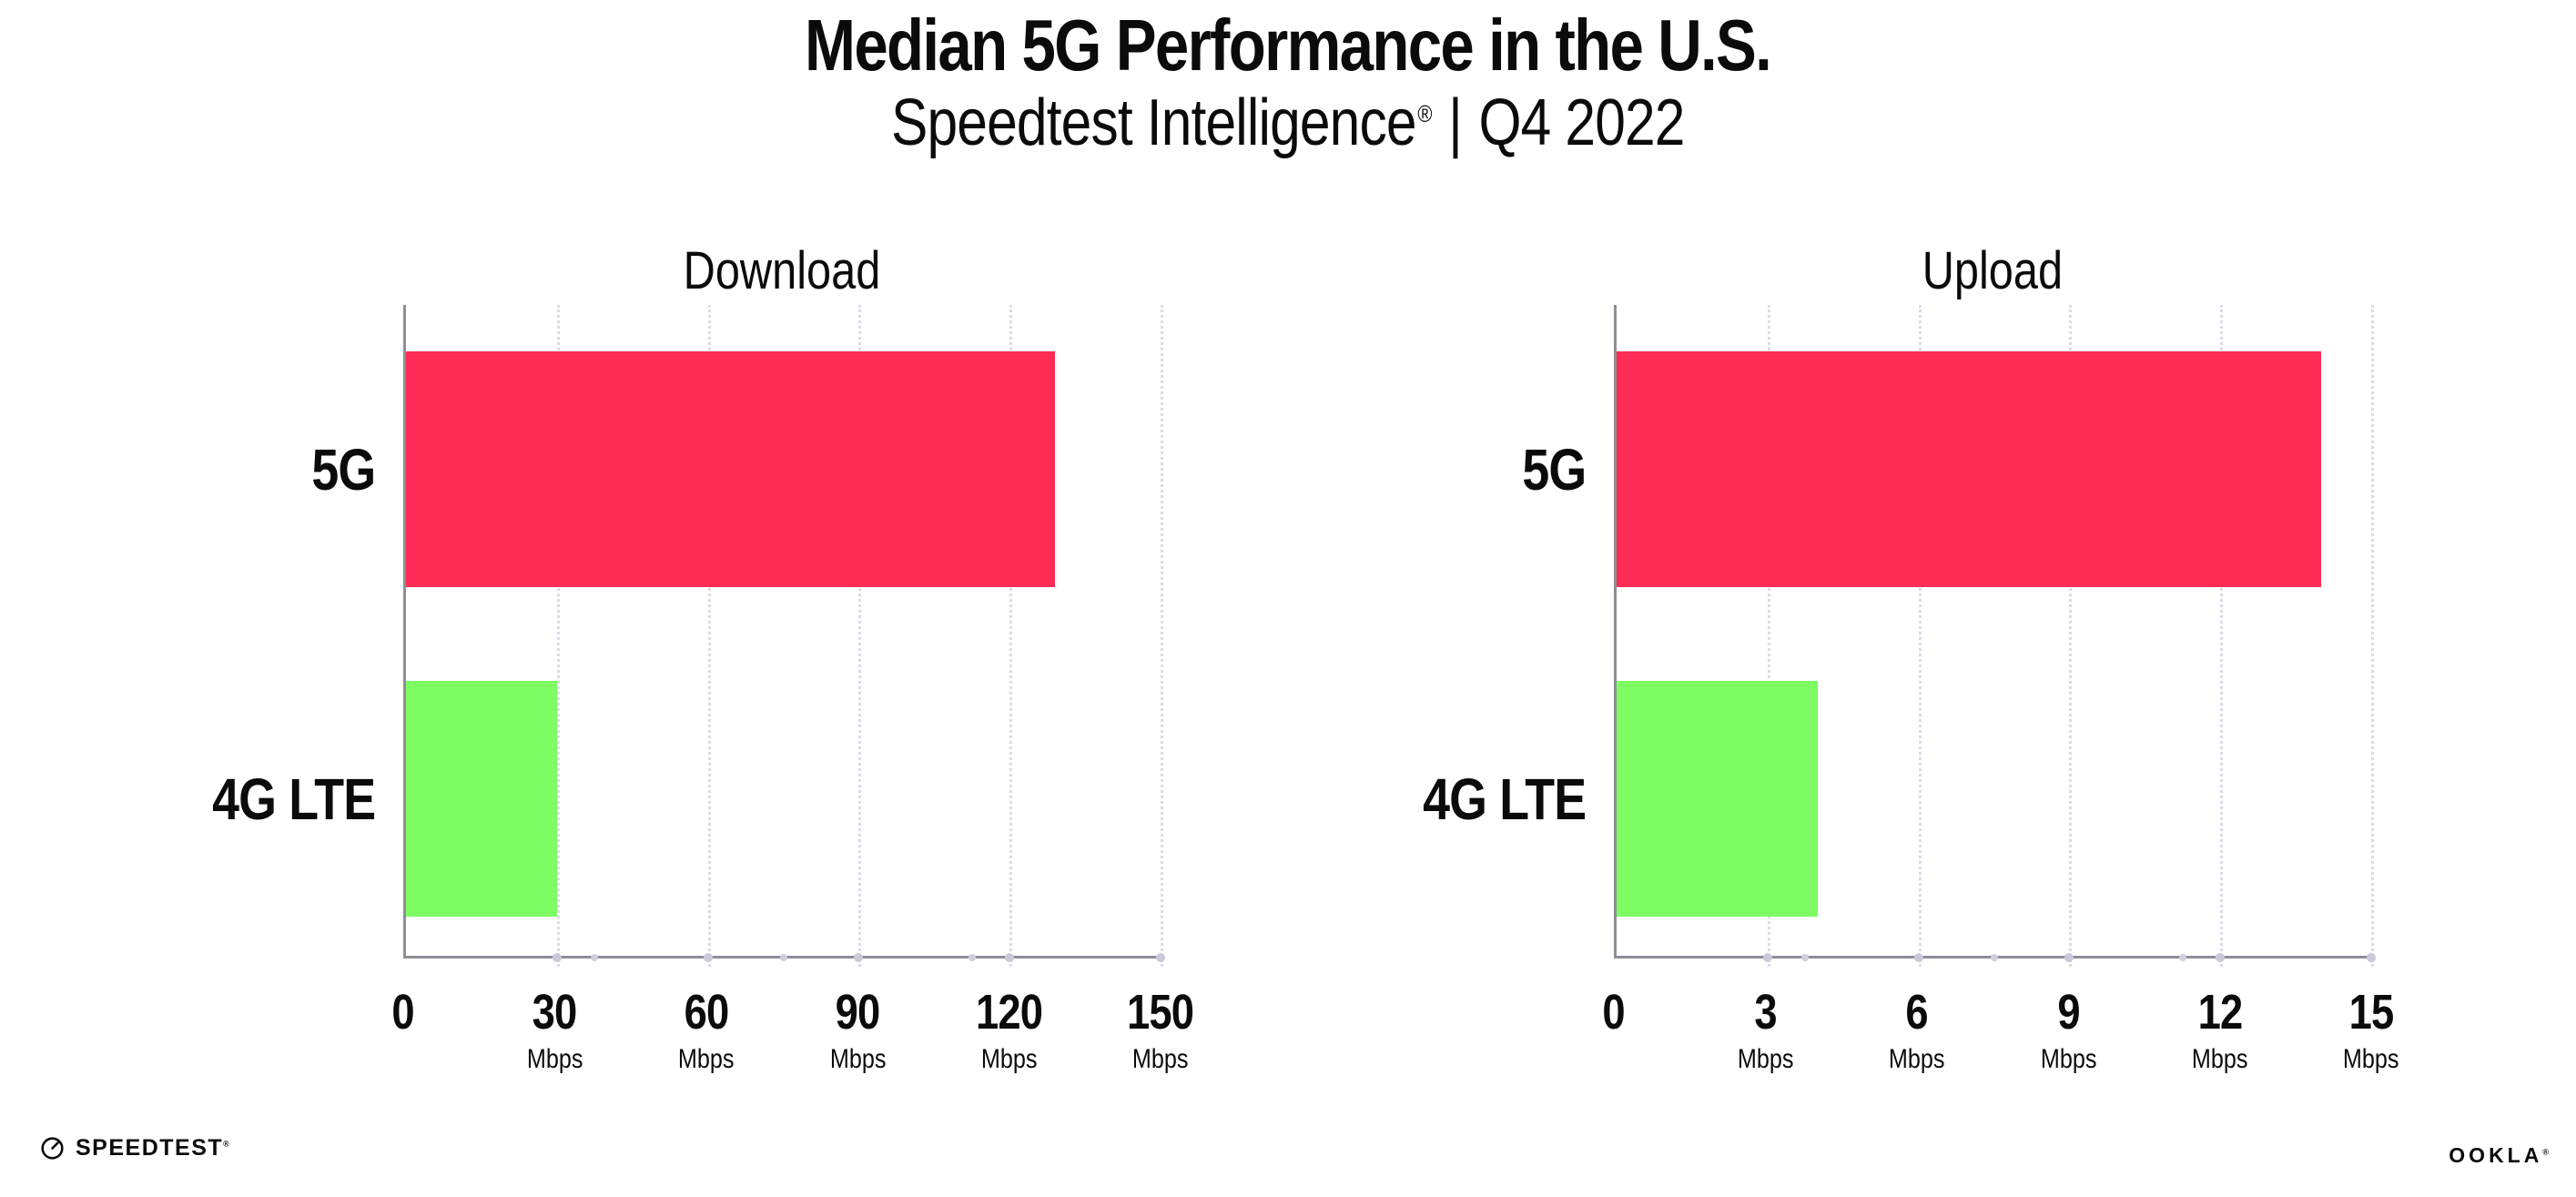 The height and width of the screenshot is (1197, 2576). What do you see at coordinates (1993, 270) in the screenshot?
I see `upload-chart-title: Upload` at bounding box center [1993, 270].